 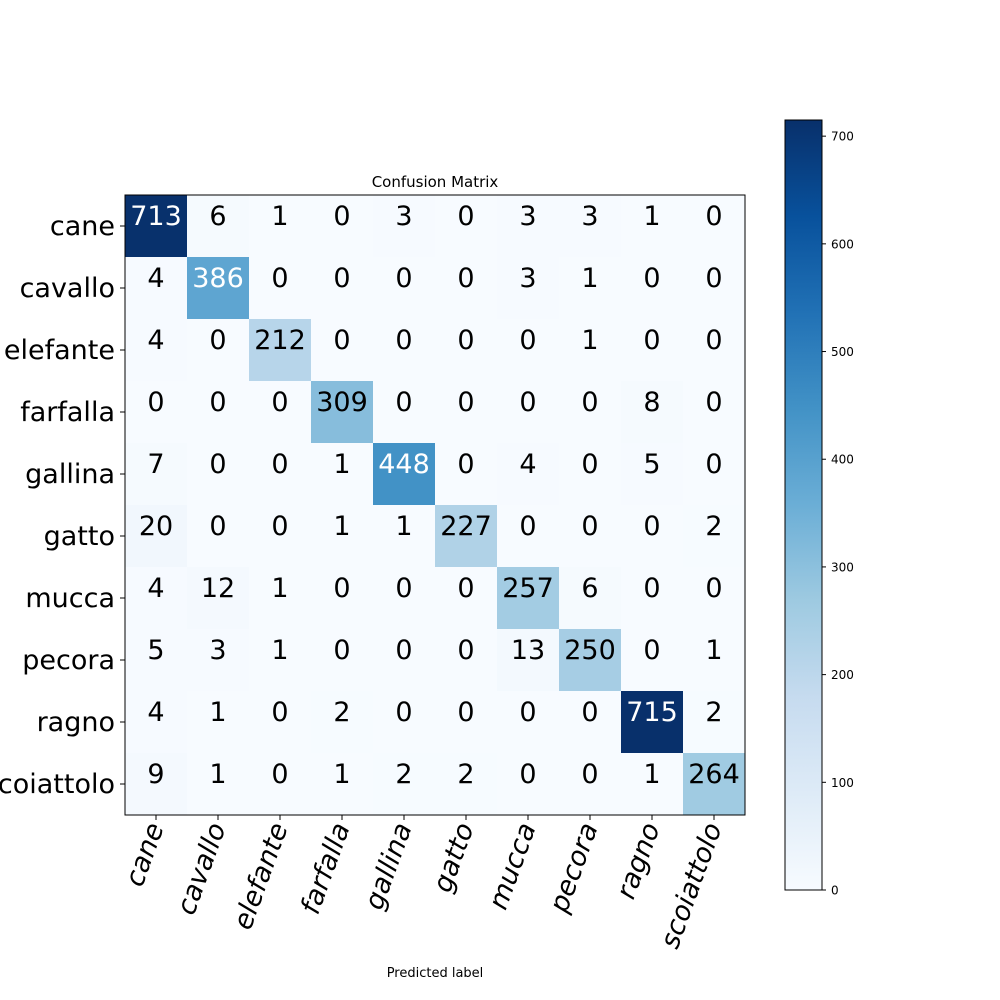 What do you see at coordinates (528, 650) in the screenshot?
I see `cell-value-label: 13` at bounding box center [528, 650].